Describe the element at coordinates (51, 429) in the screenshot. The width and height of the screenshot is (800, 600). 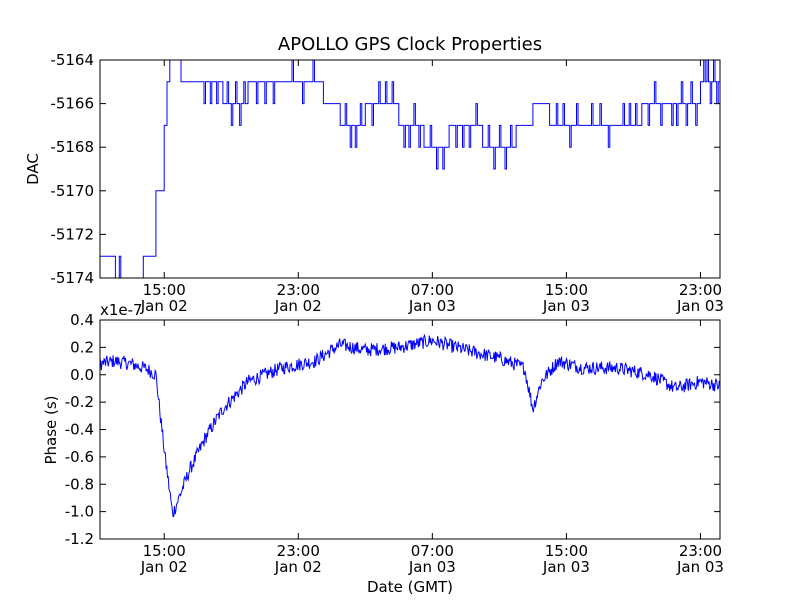
I see `phase-y-axis-label: Phase (s)` at that location.